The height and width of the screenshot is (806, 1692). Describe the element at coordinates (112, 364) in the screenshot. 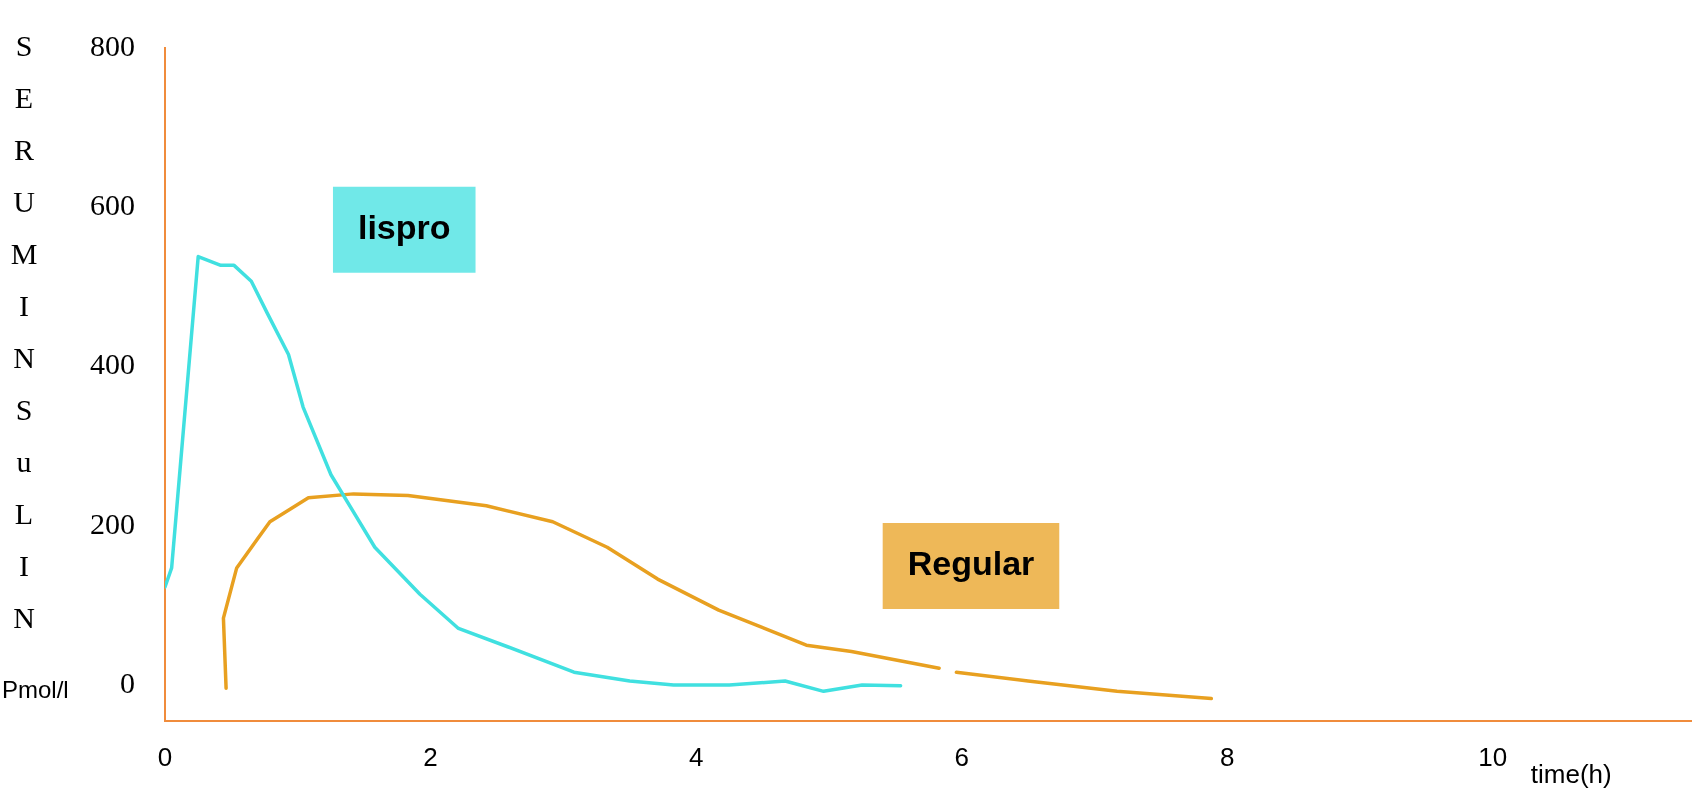

I see `y-tick-label: 400` at that location.